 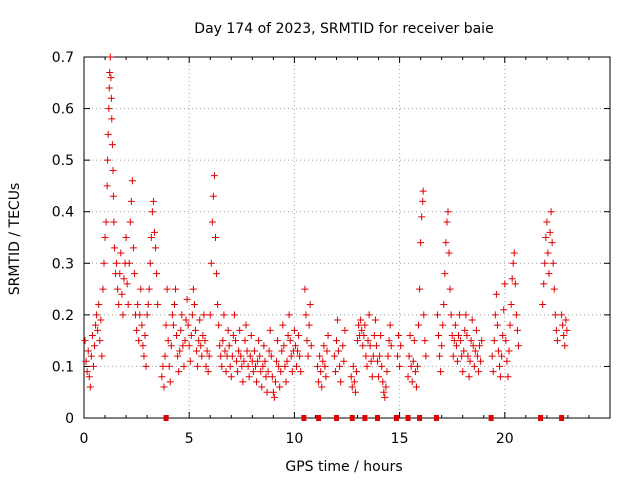 What do you see at coordinates (63, 110) in the screenshot?
I see `y-tick-label-6: 0.6` at bounding box center [63, 110].